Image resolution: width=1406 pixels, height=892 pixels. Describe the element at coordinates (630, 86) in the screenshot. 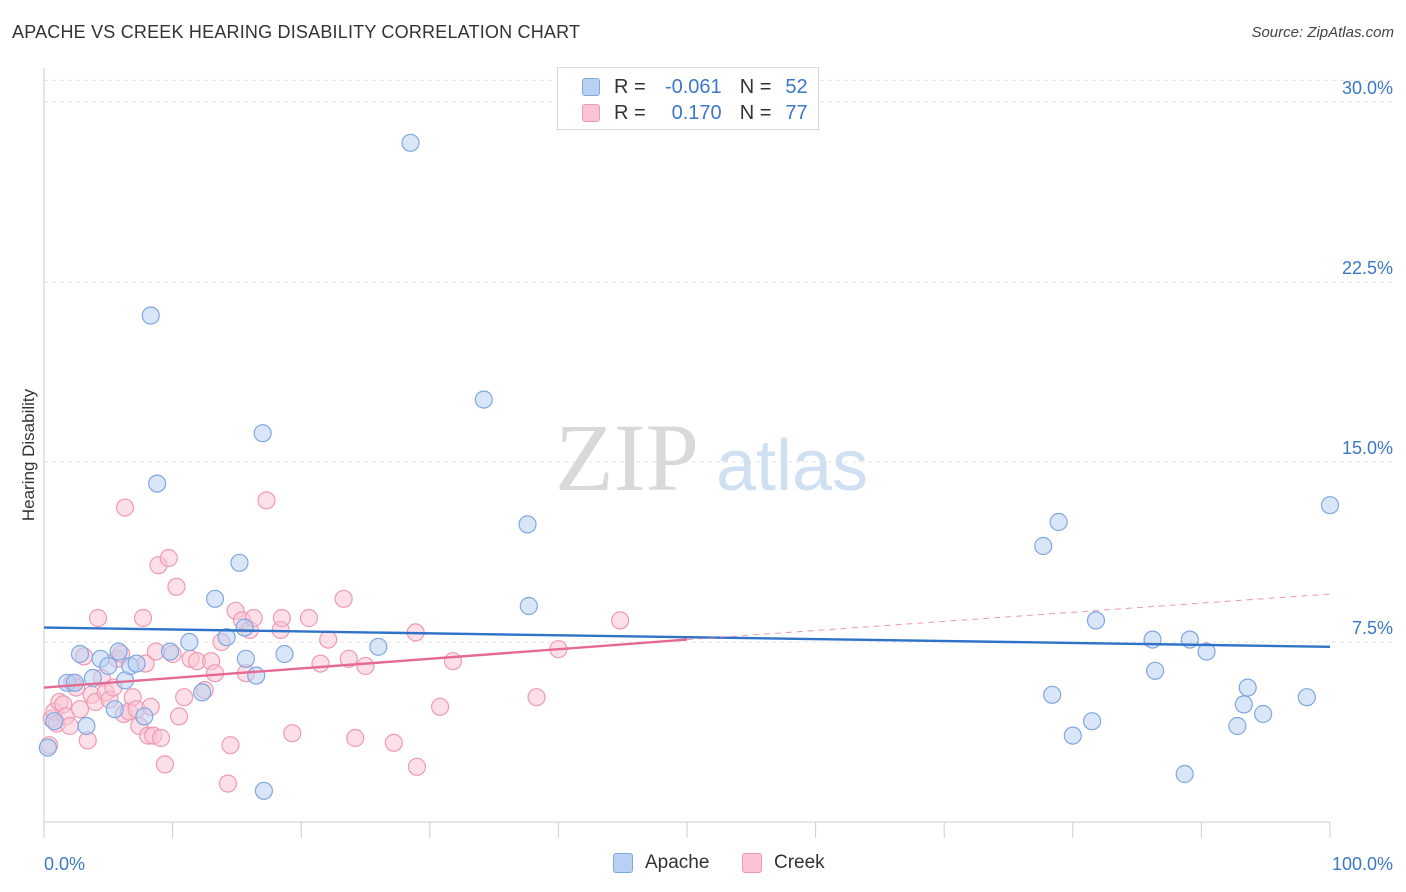

I see `apache-r-label: R =` at that location.